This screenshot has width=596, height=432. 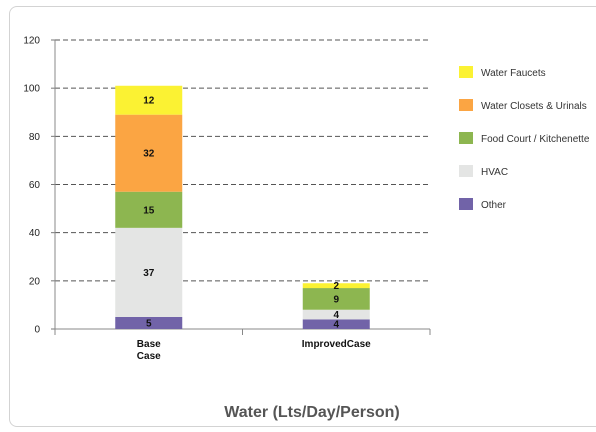 I want to click on data-label: 9, so click(x=336, y=299).